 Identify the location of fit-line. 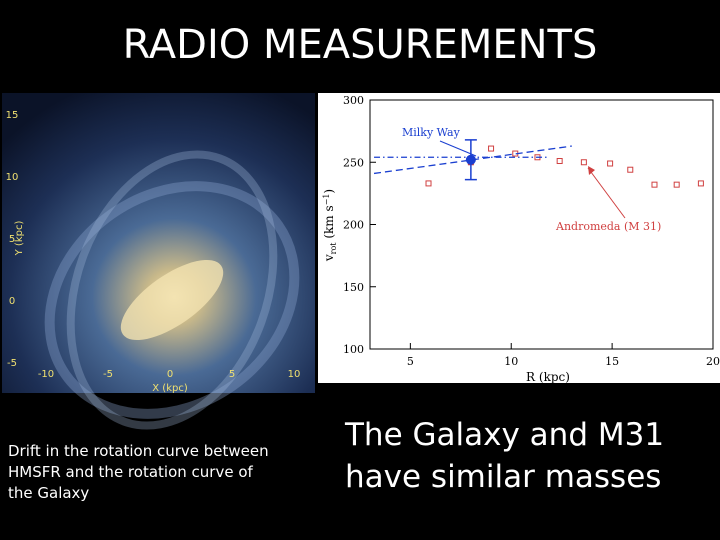
(472, 160).